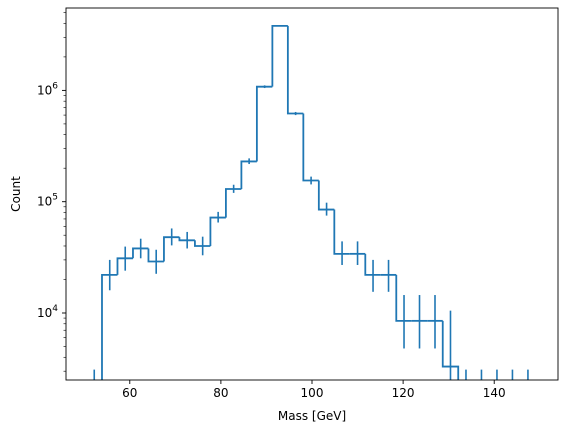 This screenshot has width=570, height=432. What do you see at coordinates (47, 89) in the screenshot?
I see `y-tick-label: 10⁶` at bounding box center [47, 89].